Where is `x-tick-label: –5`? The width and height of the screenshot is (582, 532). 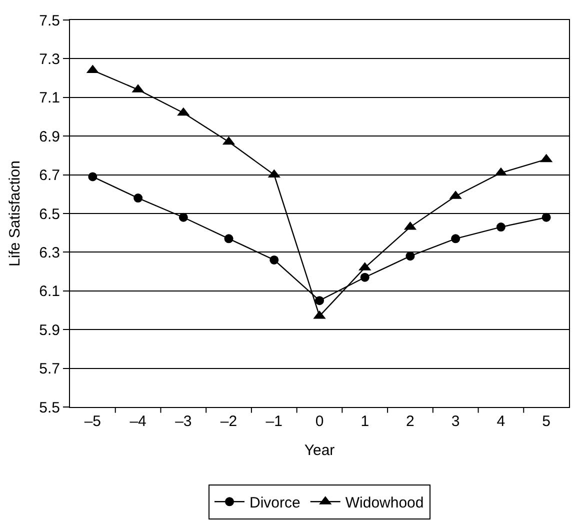 x-tick-label: –5 is located at coordinates (93, 421).